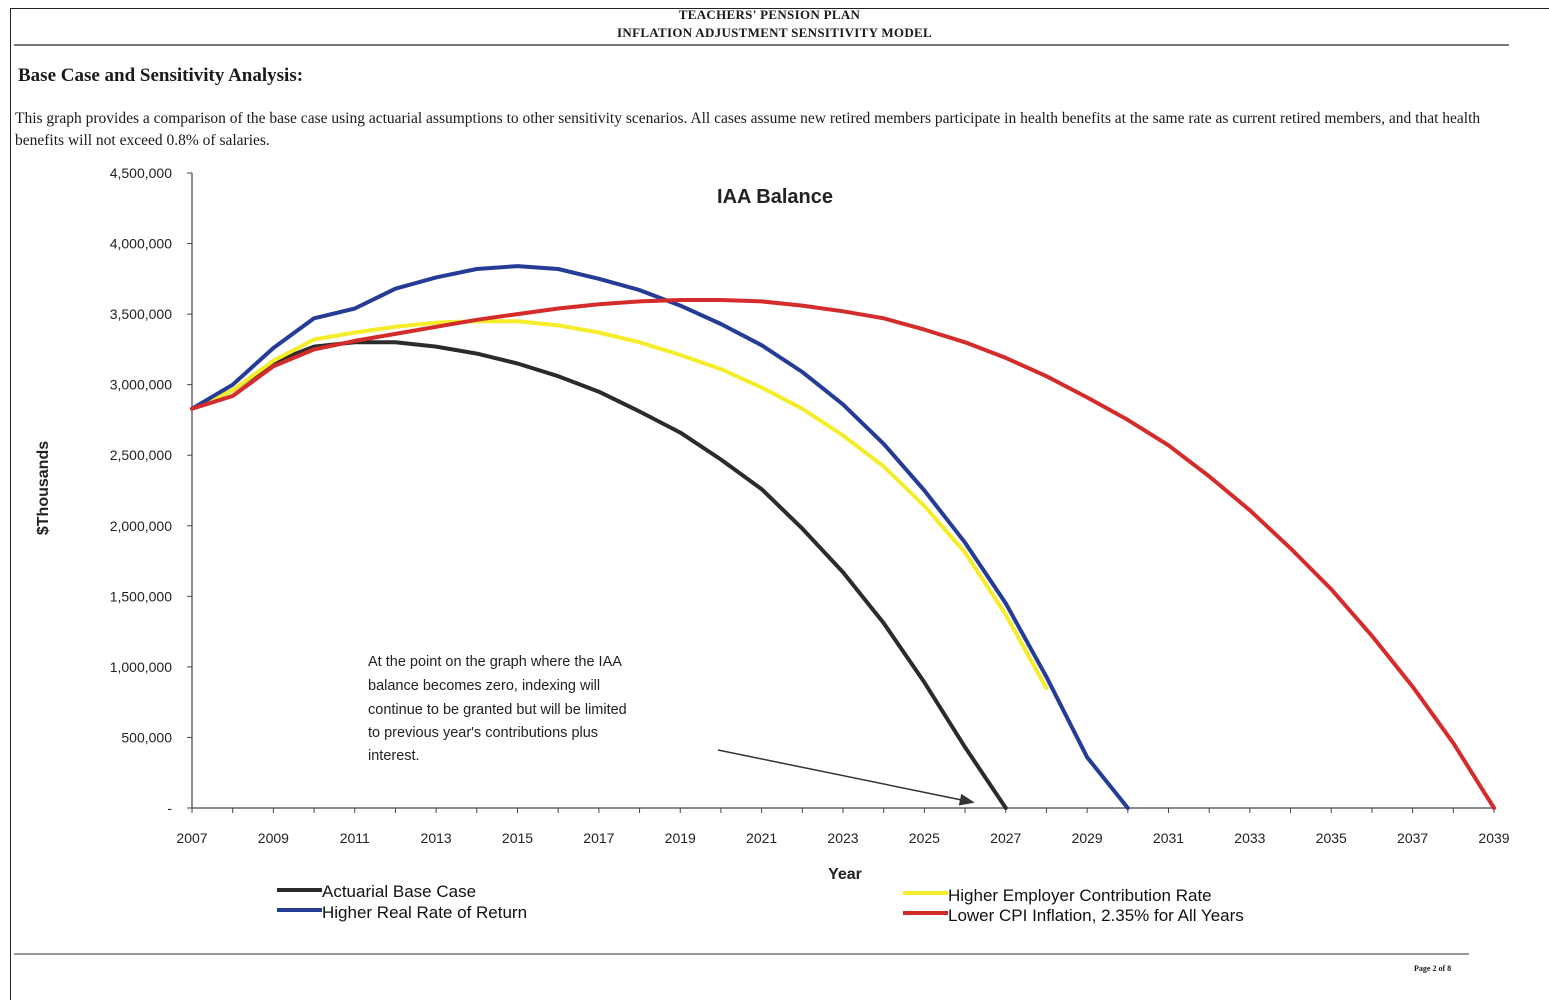 The image size is (1549, 1000). What do you see at coordinates (1087, 838) in the screenshot?
I see `x-tick-label: 2029` at bounding box center [1087, 838].